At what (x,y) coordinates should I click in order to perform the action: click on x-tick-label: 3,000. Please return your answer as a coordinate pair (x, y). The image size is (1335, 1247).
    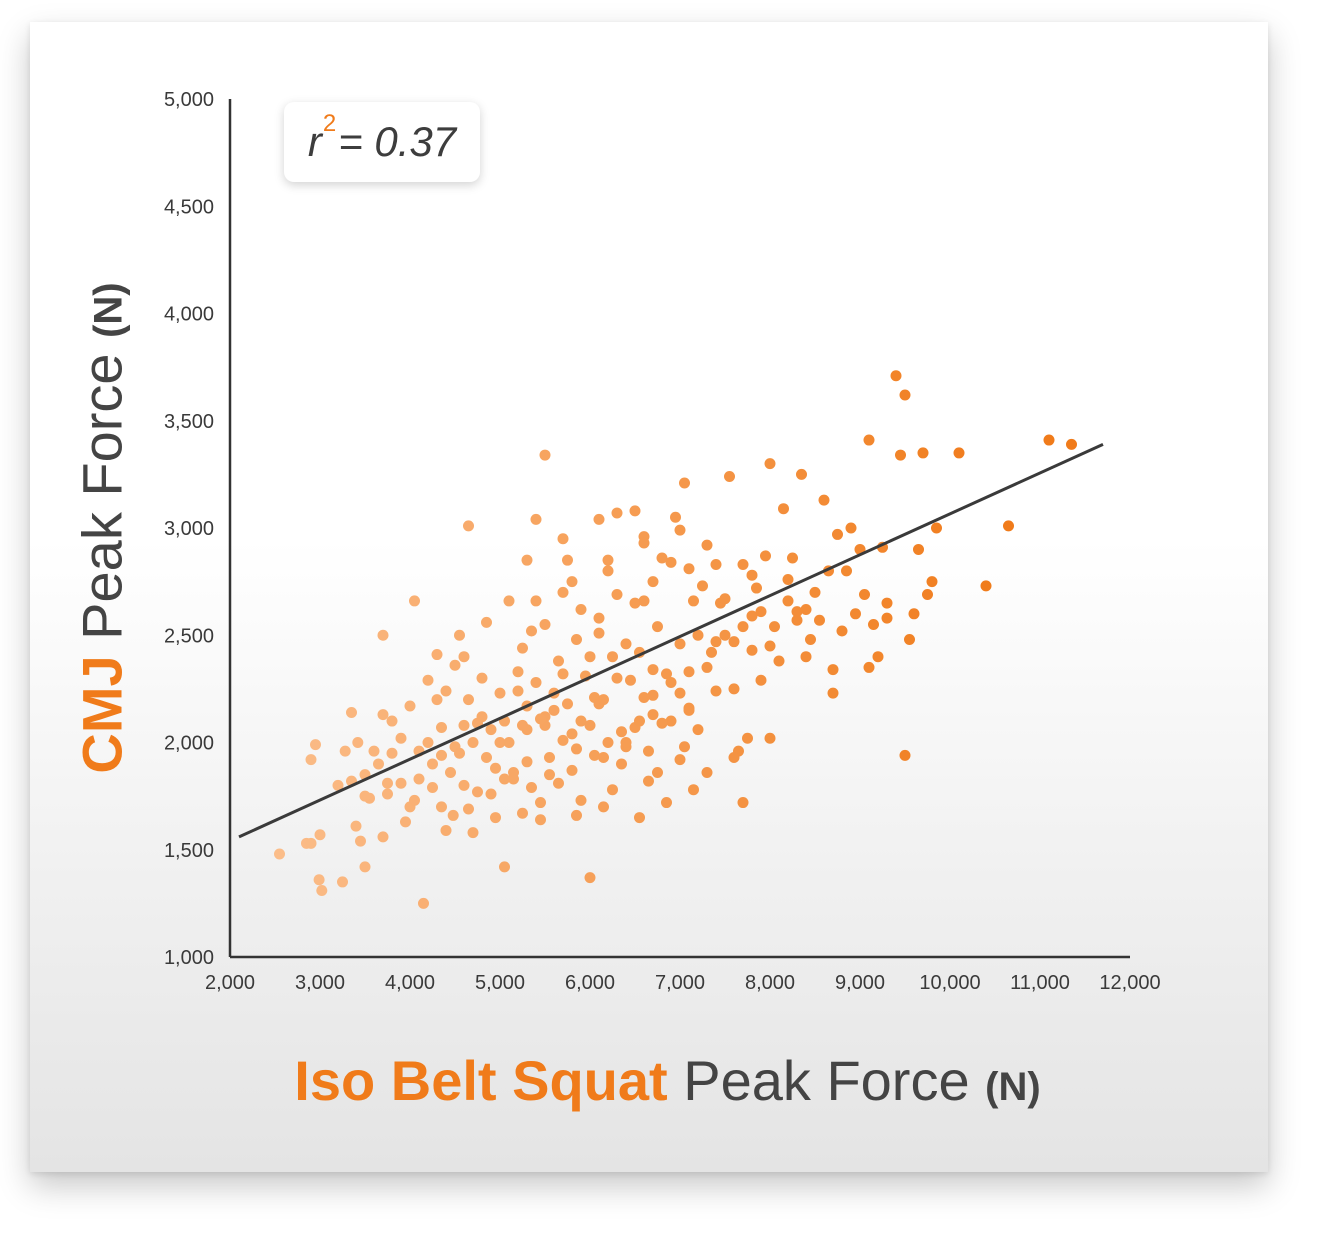
    Looking at the image, I should click on (320, 983).